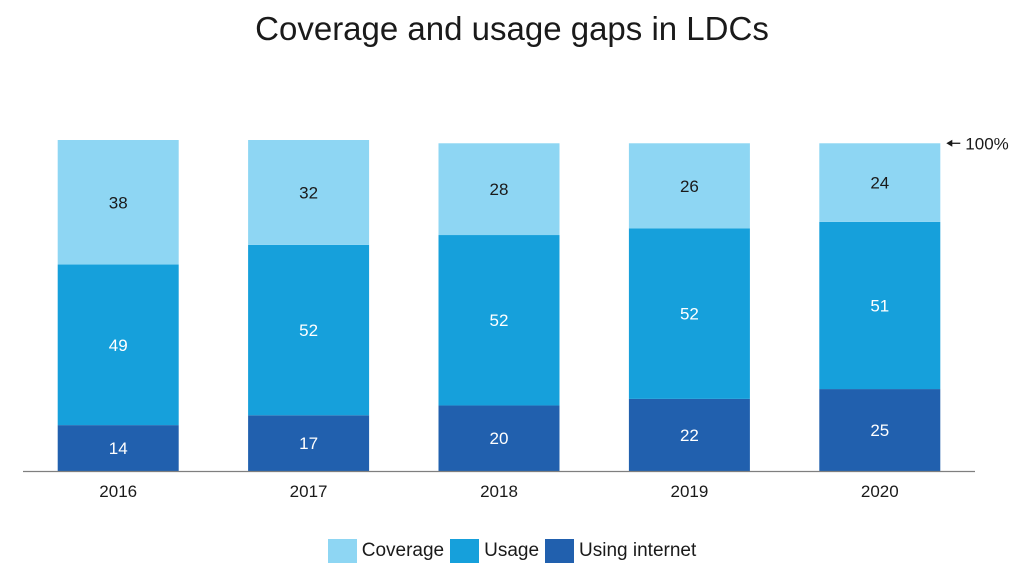 This screenshot has height=578, width=1024. What do you see at coordinates (949, 143) in the screenshot?
I see `annotation-arrow-icon` at bounding box center [949, 143].